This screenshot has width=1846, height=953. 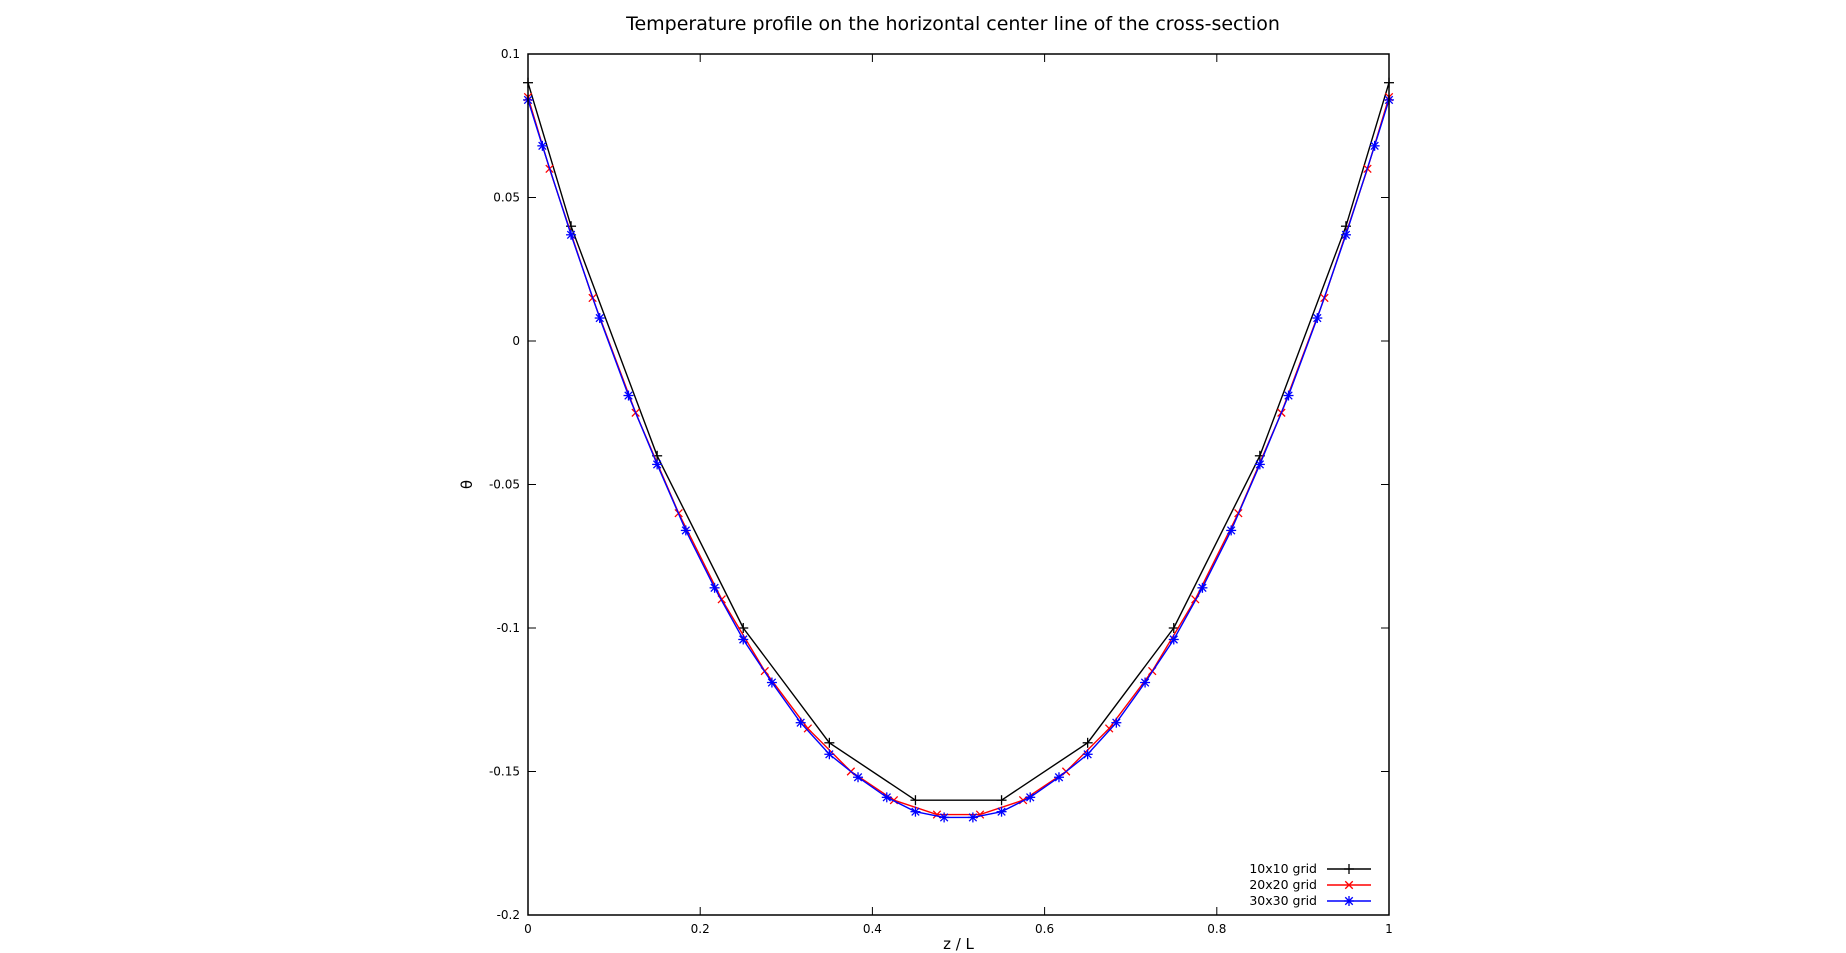 What do you see at coordinates (872, 929) in the screenshot?
I see `x-tick-label: 0.4` at bounding box center [872, 929].